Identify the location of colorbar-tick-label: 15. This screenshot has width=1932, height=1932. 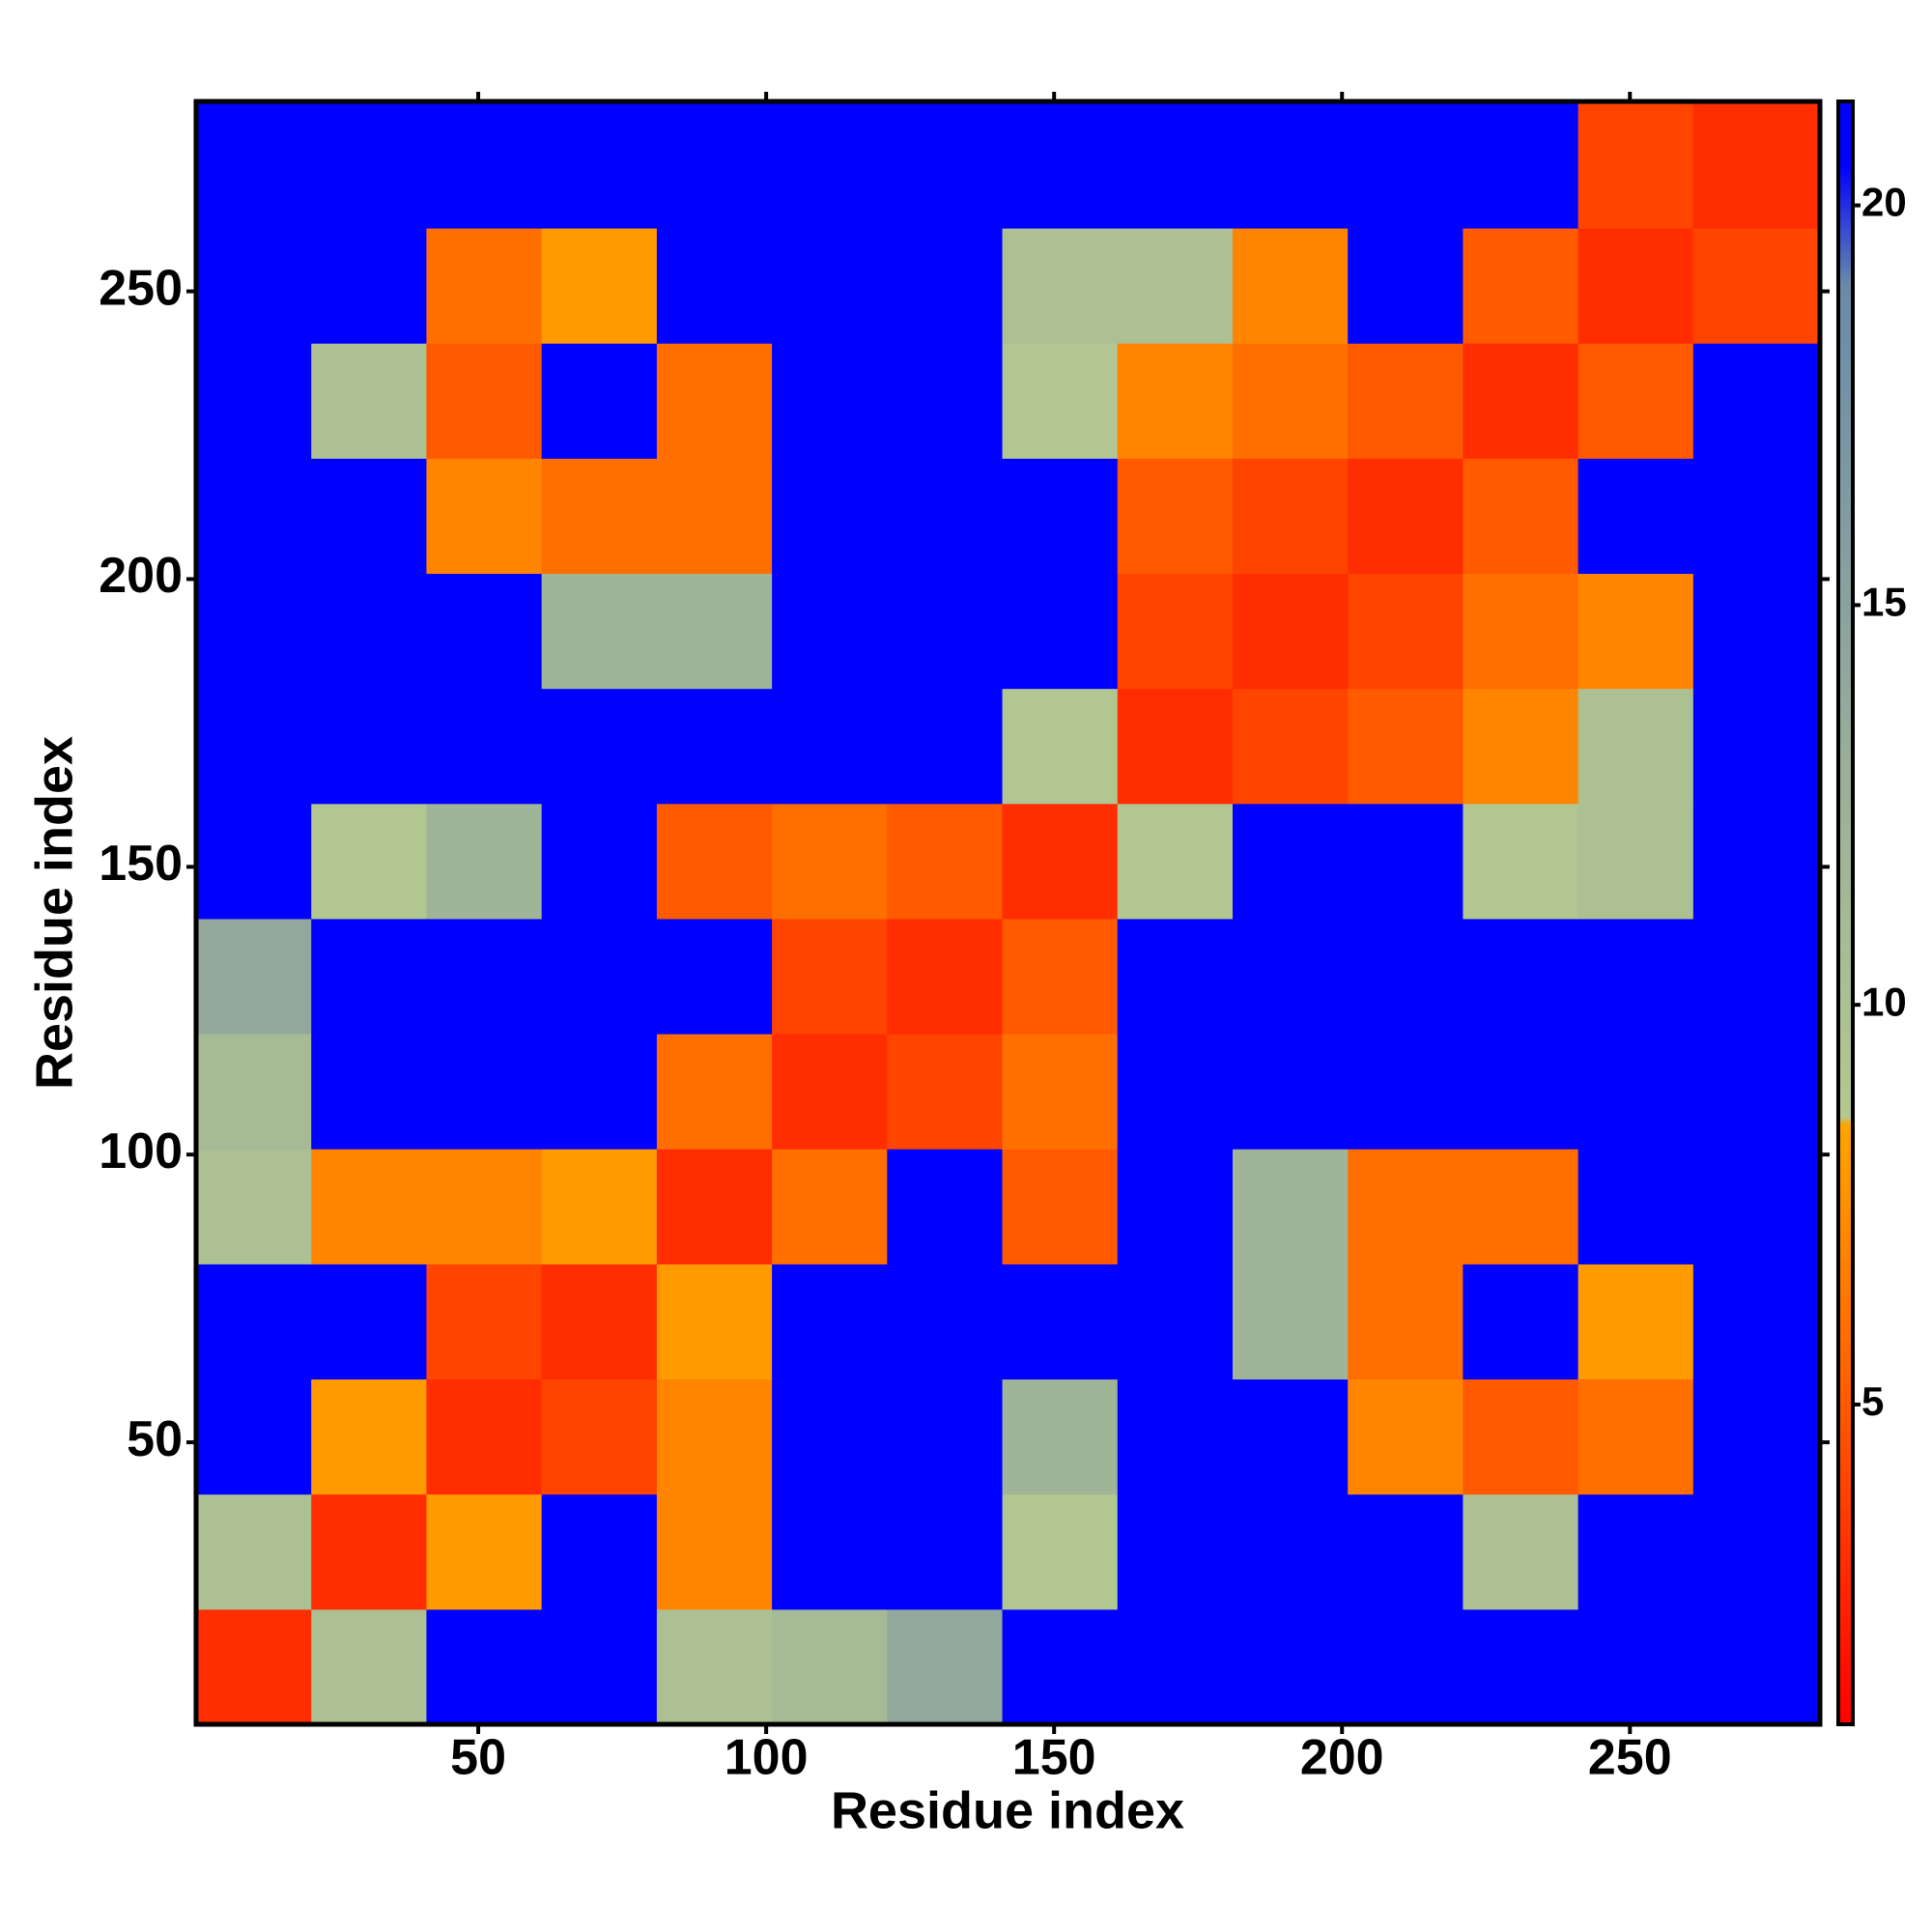
(1884, 601).